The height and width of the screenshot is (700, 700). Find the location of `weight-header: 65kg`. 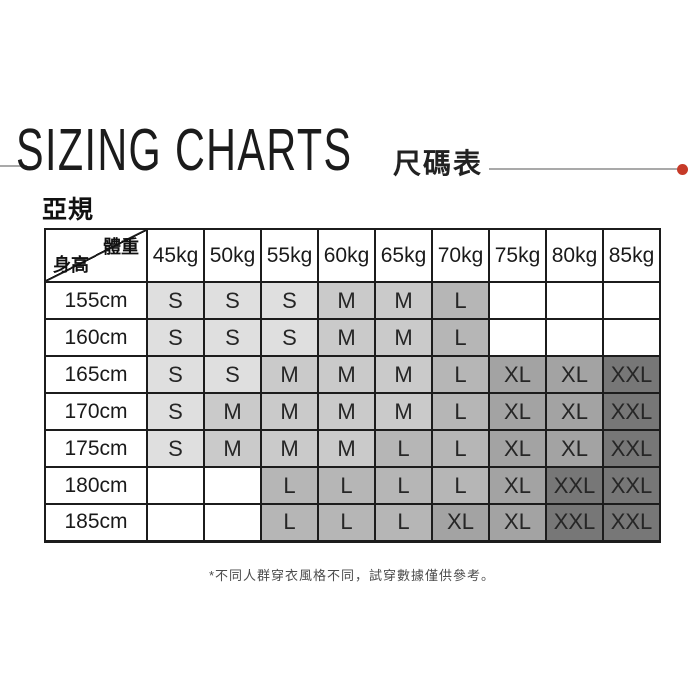

weight-header: 65kg is located at coordinates (403, 255).